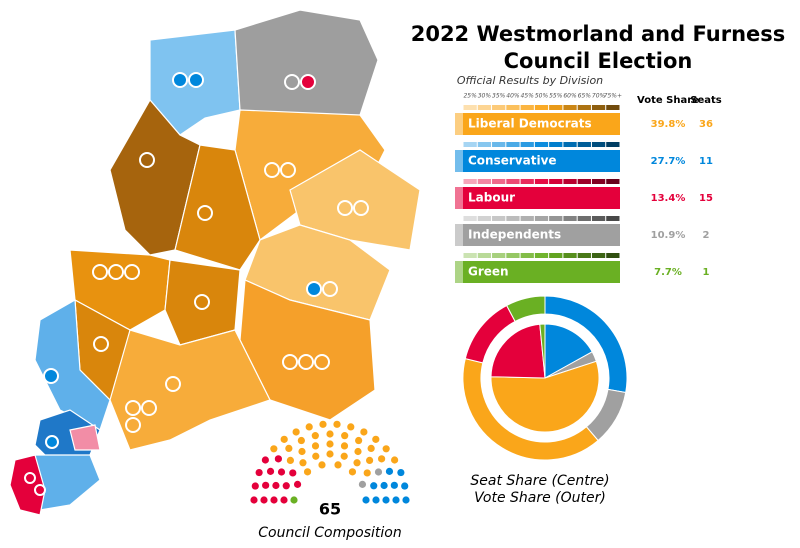 The image size is (800, 548). Describe the element at coordinates (528, 96) in the screenshot. I see `scale-label: 45%` at that location.